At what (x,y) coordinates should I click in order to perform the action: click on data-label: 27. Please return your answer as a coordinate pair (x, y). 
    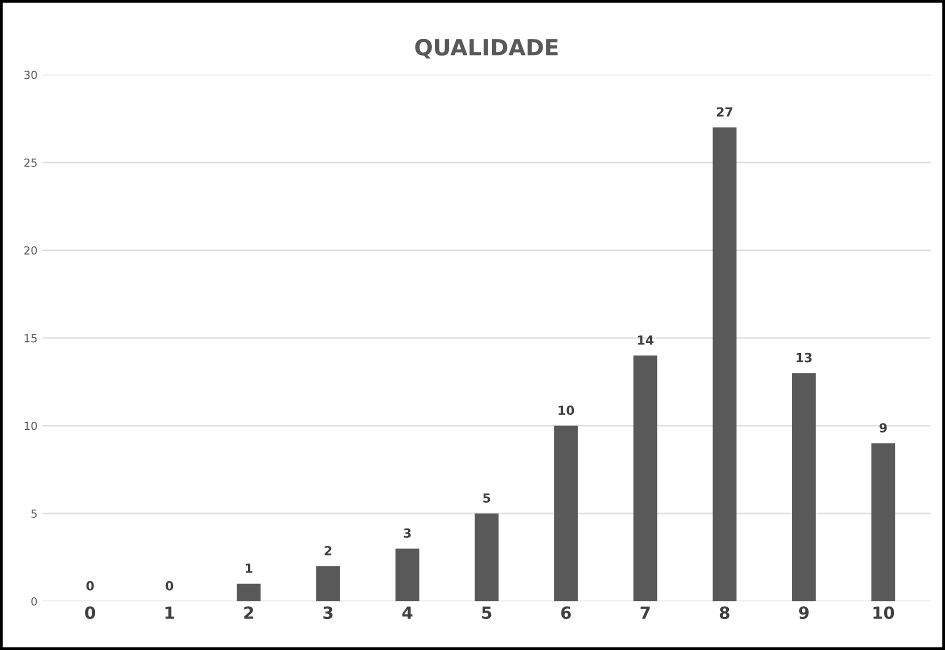
    Looking at the image, I should click on (724, 111).